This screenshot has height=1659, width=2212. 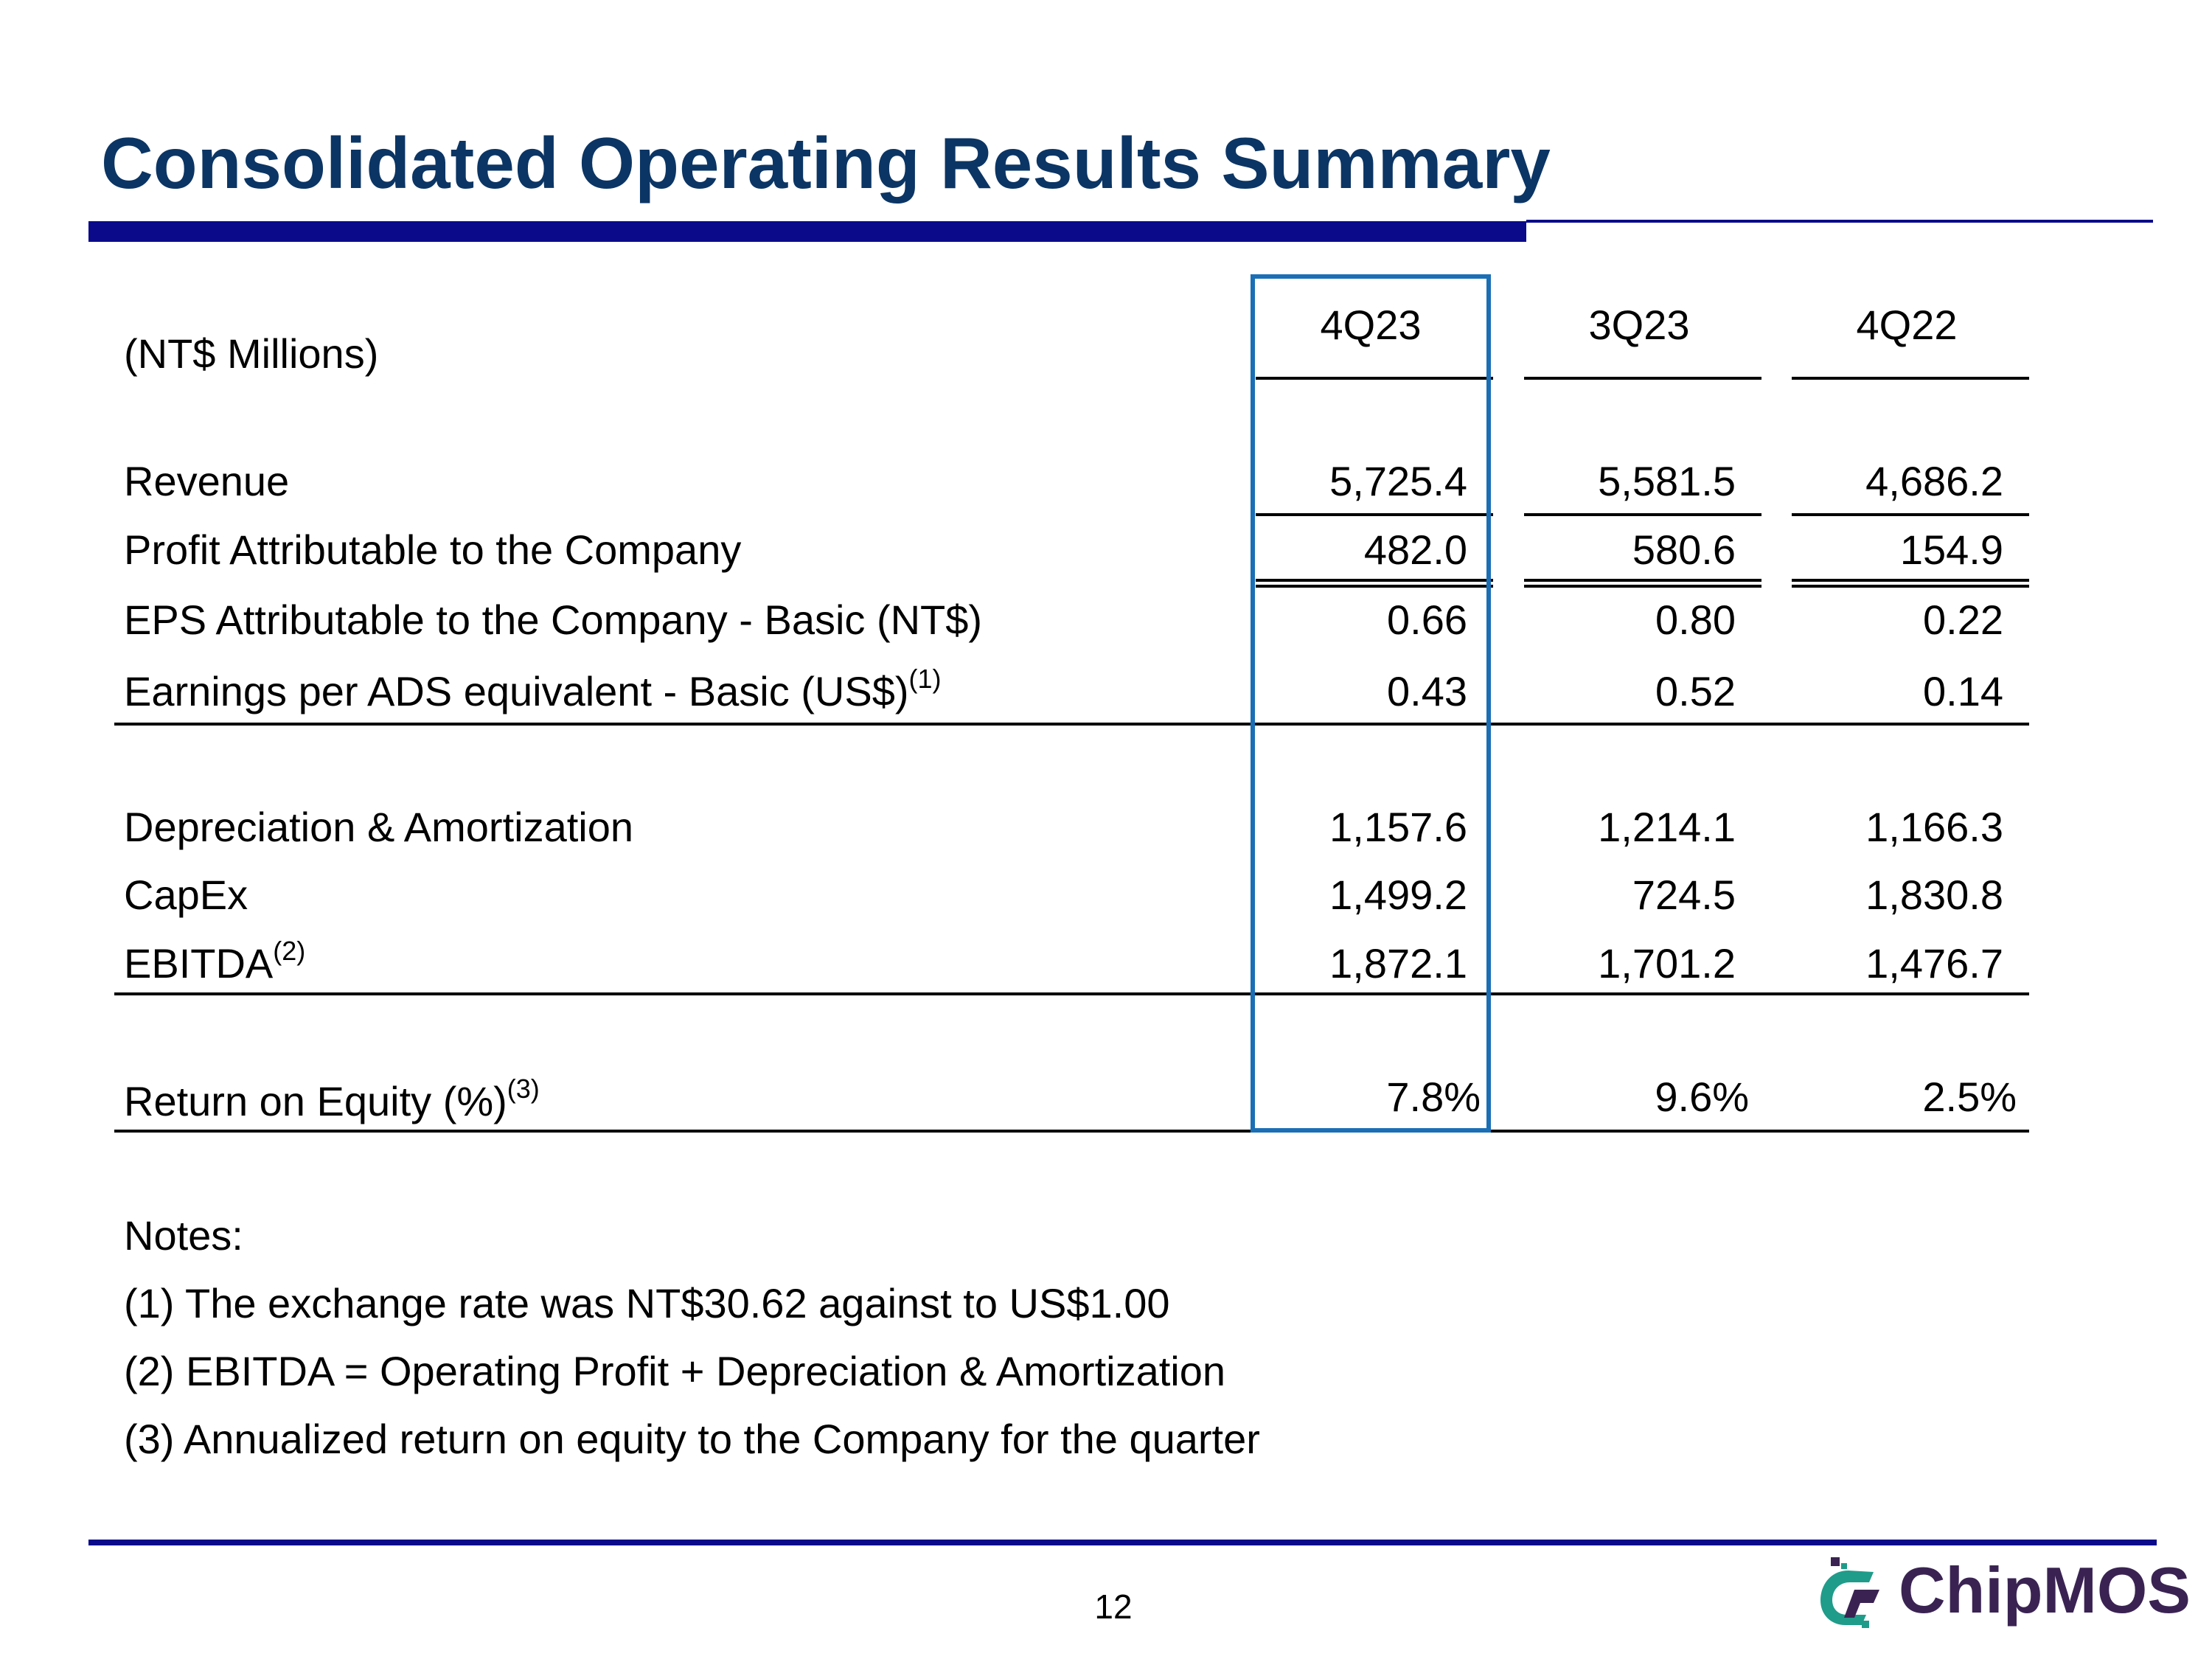 What do you see at coordinates (289, 951) in the screenshot?
I see `footnote-ref: (2)` at bounding box center [289, 951].